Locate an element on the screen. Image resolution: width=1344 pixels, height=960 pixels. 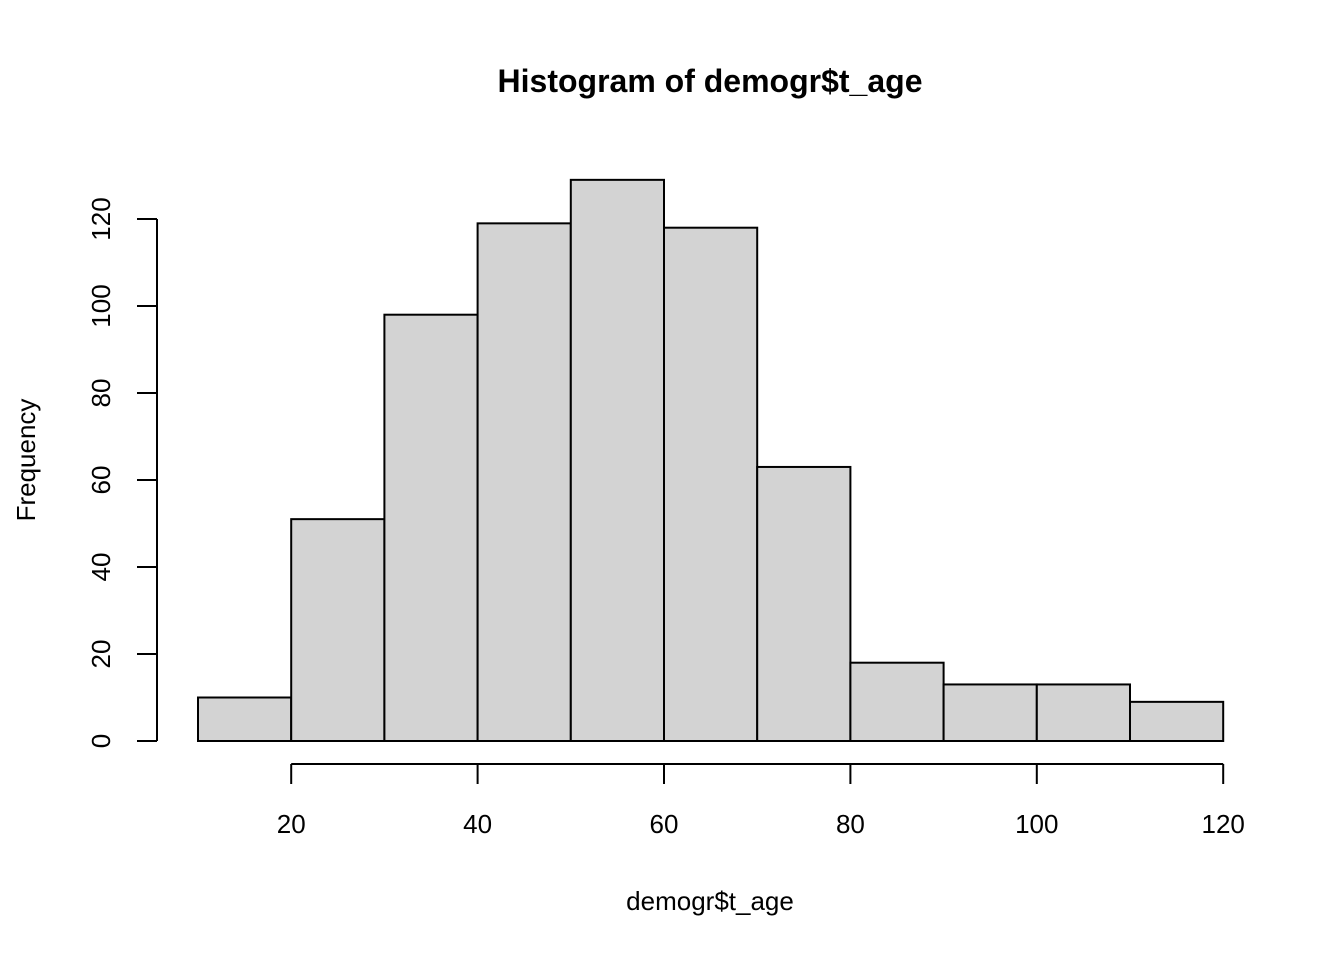
y-tick-label-60: 60 is located at coordinates (101, 480).